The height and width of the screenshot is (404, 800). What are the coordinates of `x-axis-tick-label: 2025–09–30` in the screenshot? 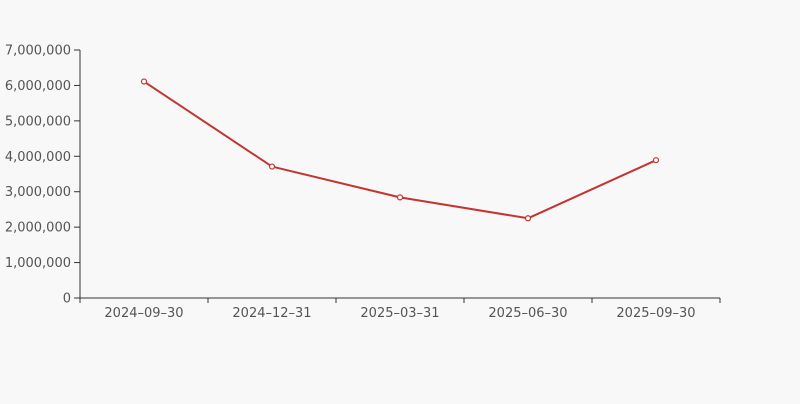 It's located at (655, 313).